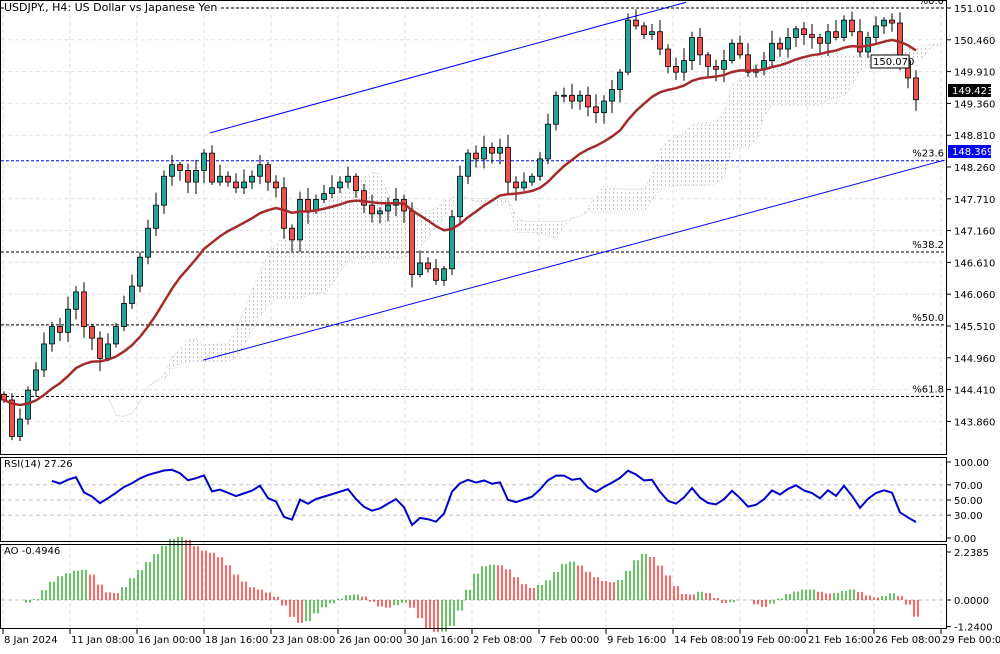  Describe the element at coordinates (707, 640) in the screenshot. I see `x-tick-label: 14 Feb 08:00` at that location.